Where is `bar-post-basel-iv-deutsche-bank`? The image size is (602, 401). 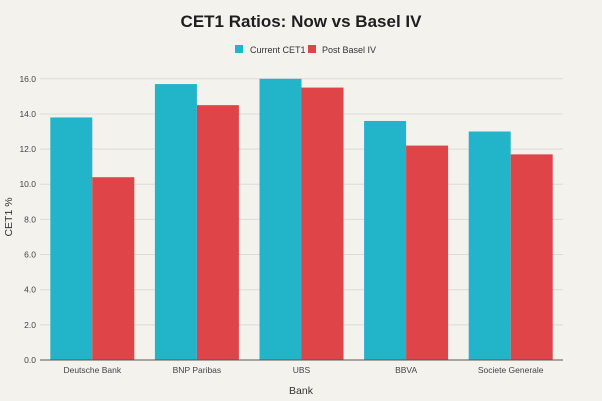 bar-post-basel-iv-deutsche-bank is located at coordinates (113, 268).